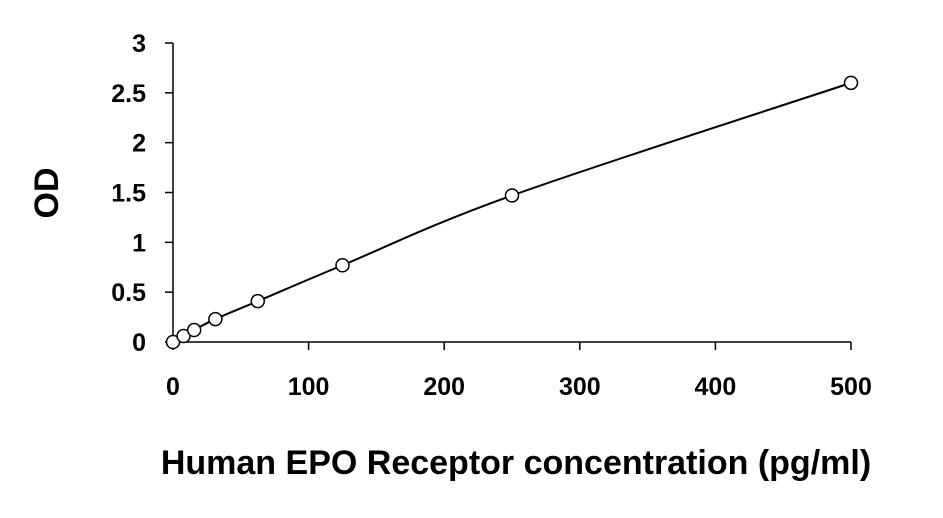 Image resolution: width=943 pixels, height=518 pixels. What do you see at coordinates (128, 94) in the screenshot?
I see `y-tick-label: 2.5` at bounding box center [128, 94].